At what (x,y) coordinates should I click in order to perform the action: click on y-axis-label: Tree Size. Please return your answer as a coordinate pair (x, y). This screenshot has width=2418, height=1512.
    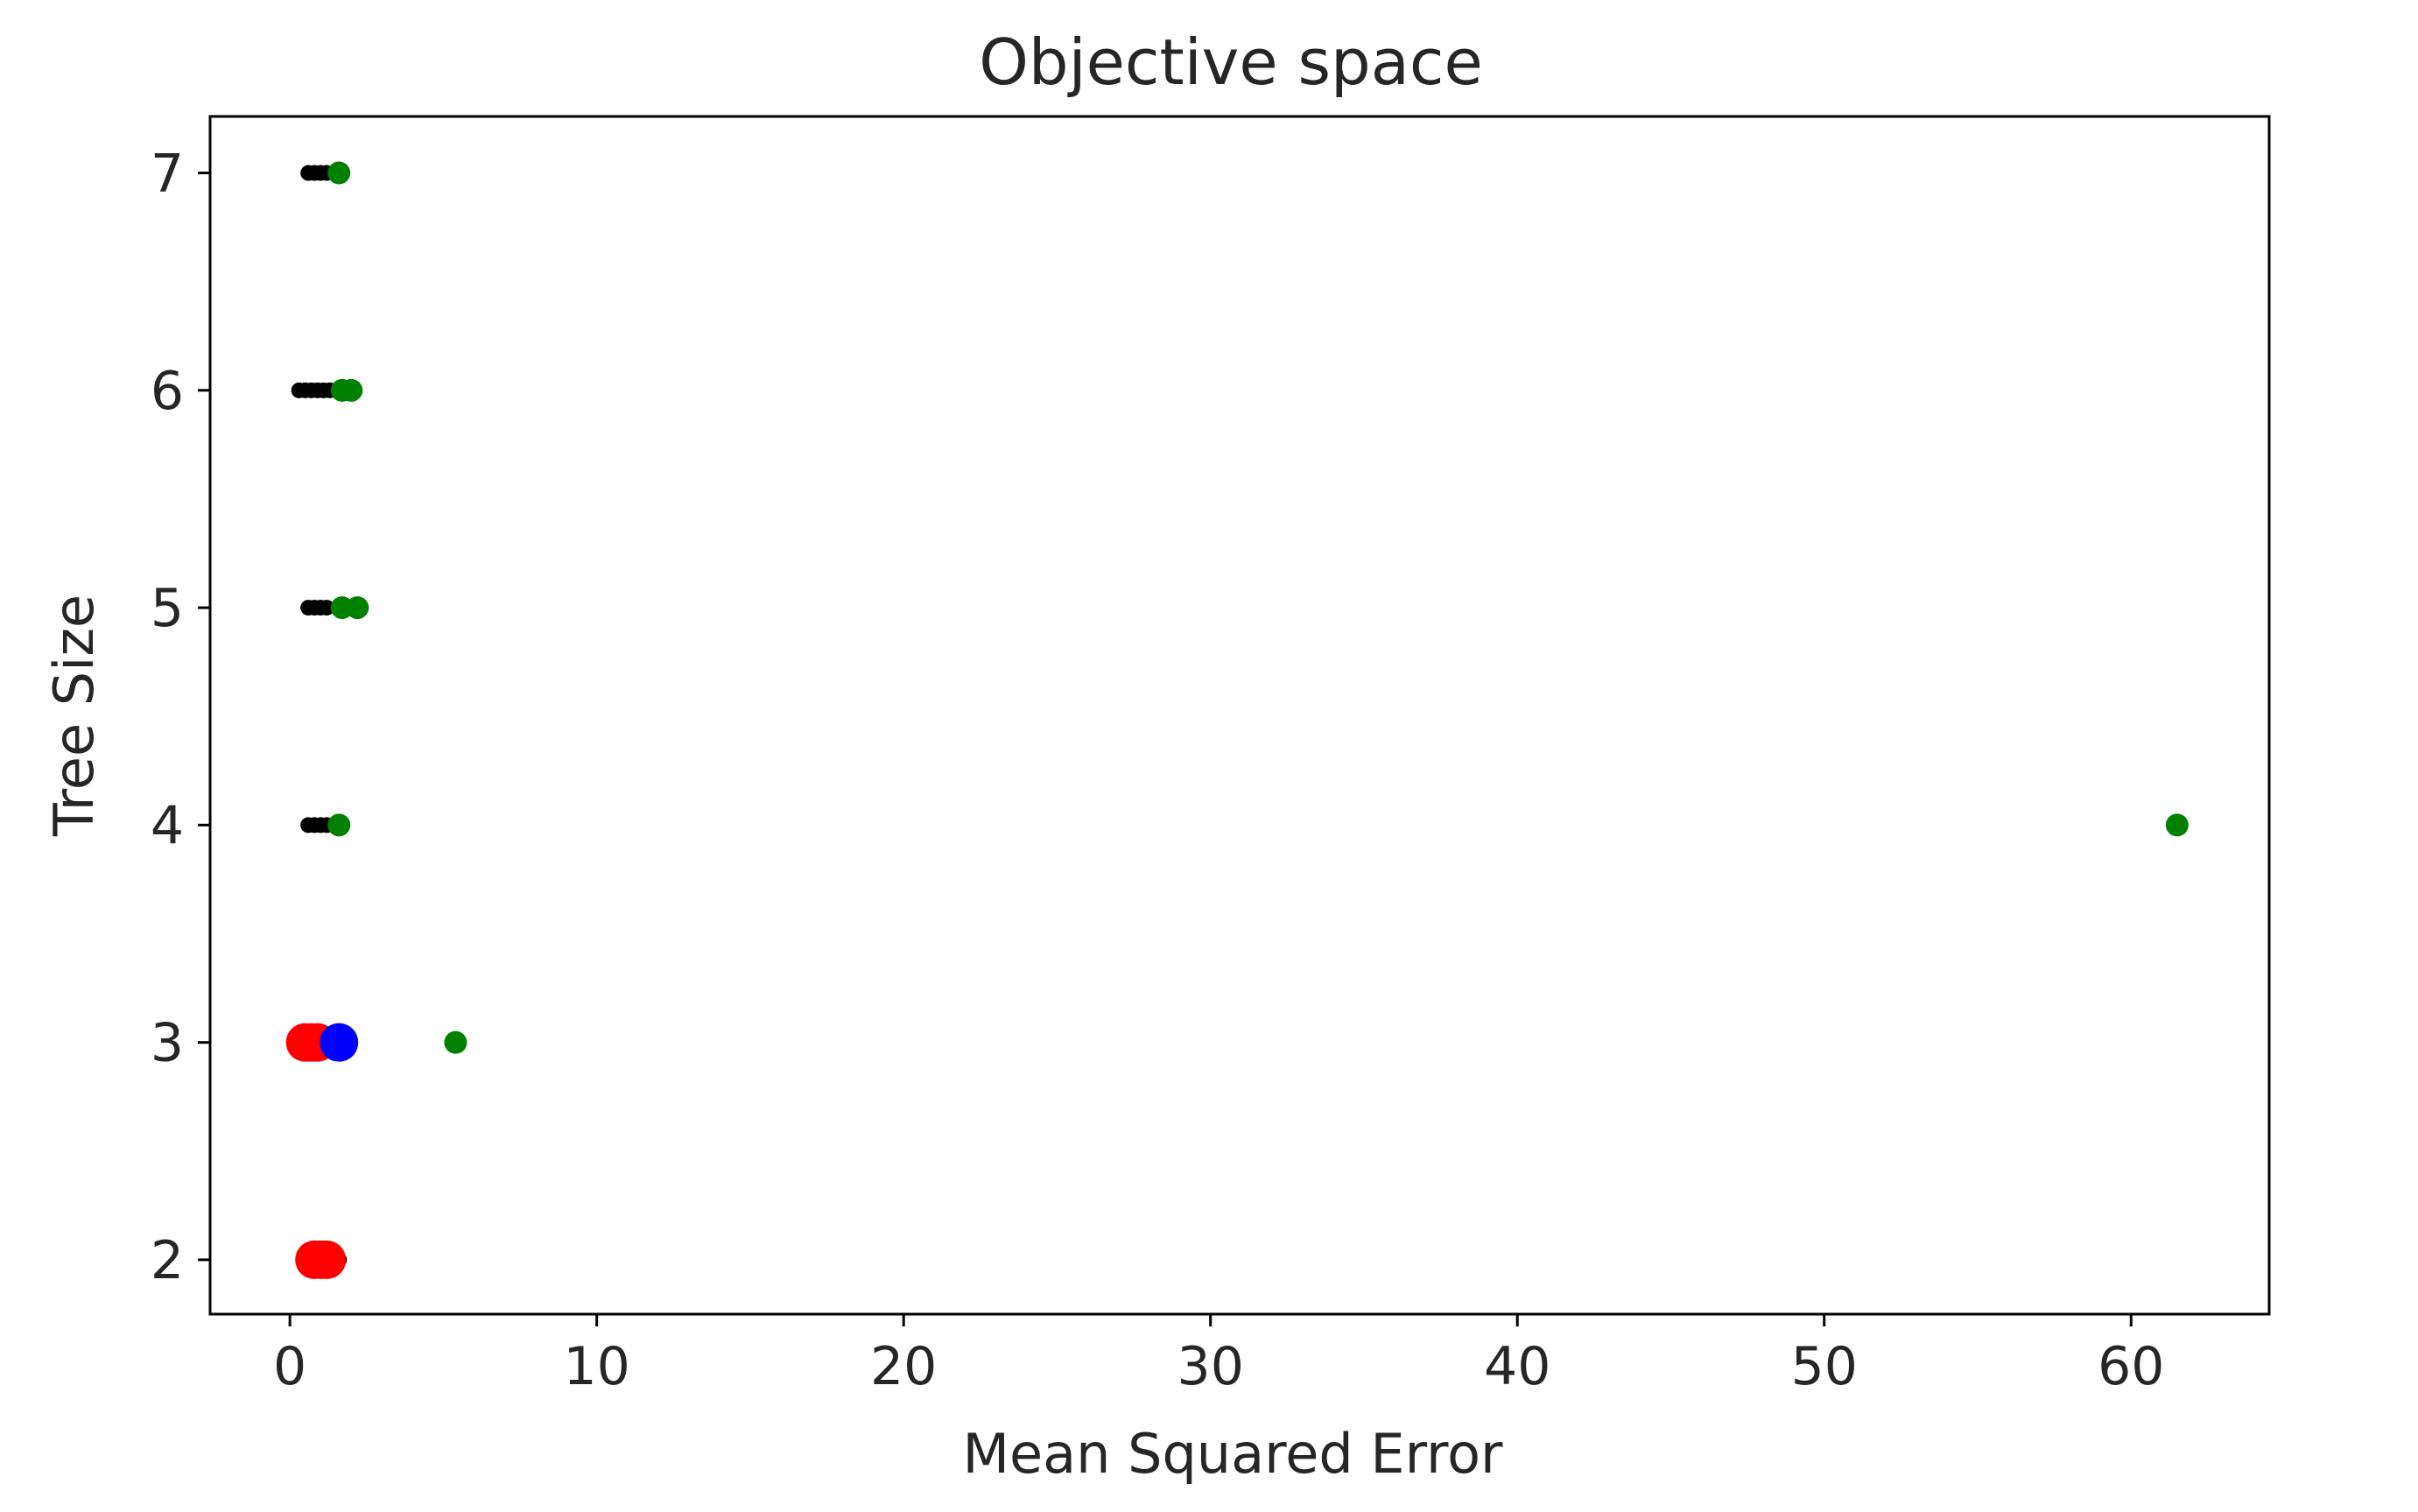
    Looking at the image, I should click on (74, 715).